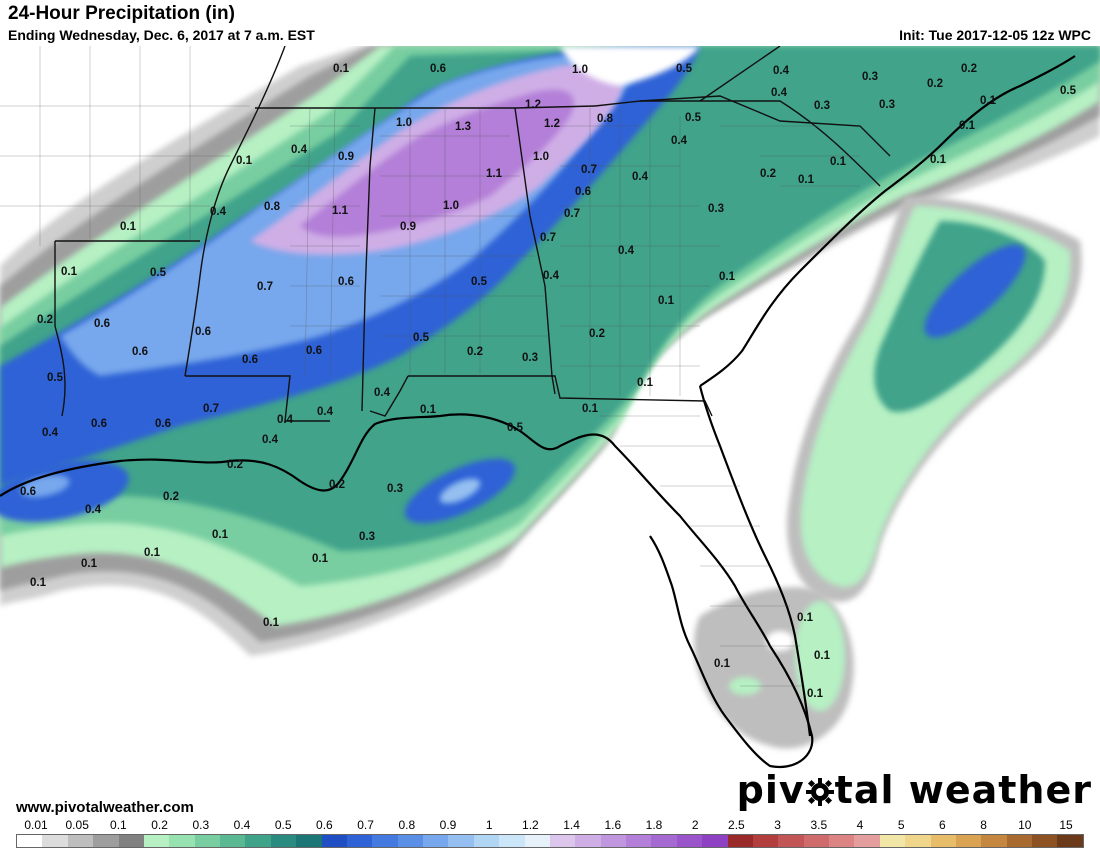 Image resolution: width=1100 pixels, height=850 pixels. I want to click on legend-tick-label: 0.6, so click(324, 825).